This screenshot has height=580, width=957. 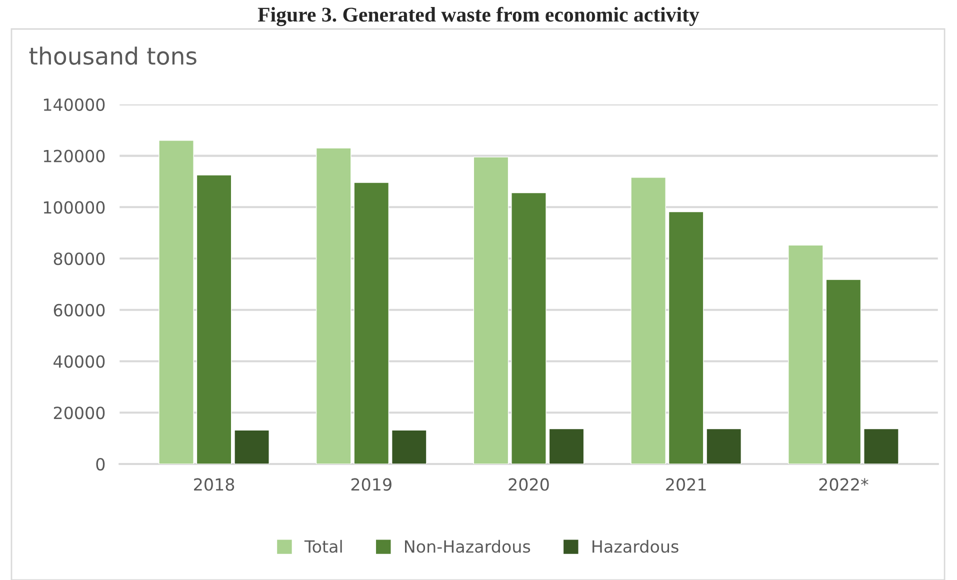 I want to click on x-tick-label: 2022*, so click(x=843, y=484).